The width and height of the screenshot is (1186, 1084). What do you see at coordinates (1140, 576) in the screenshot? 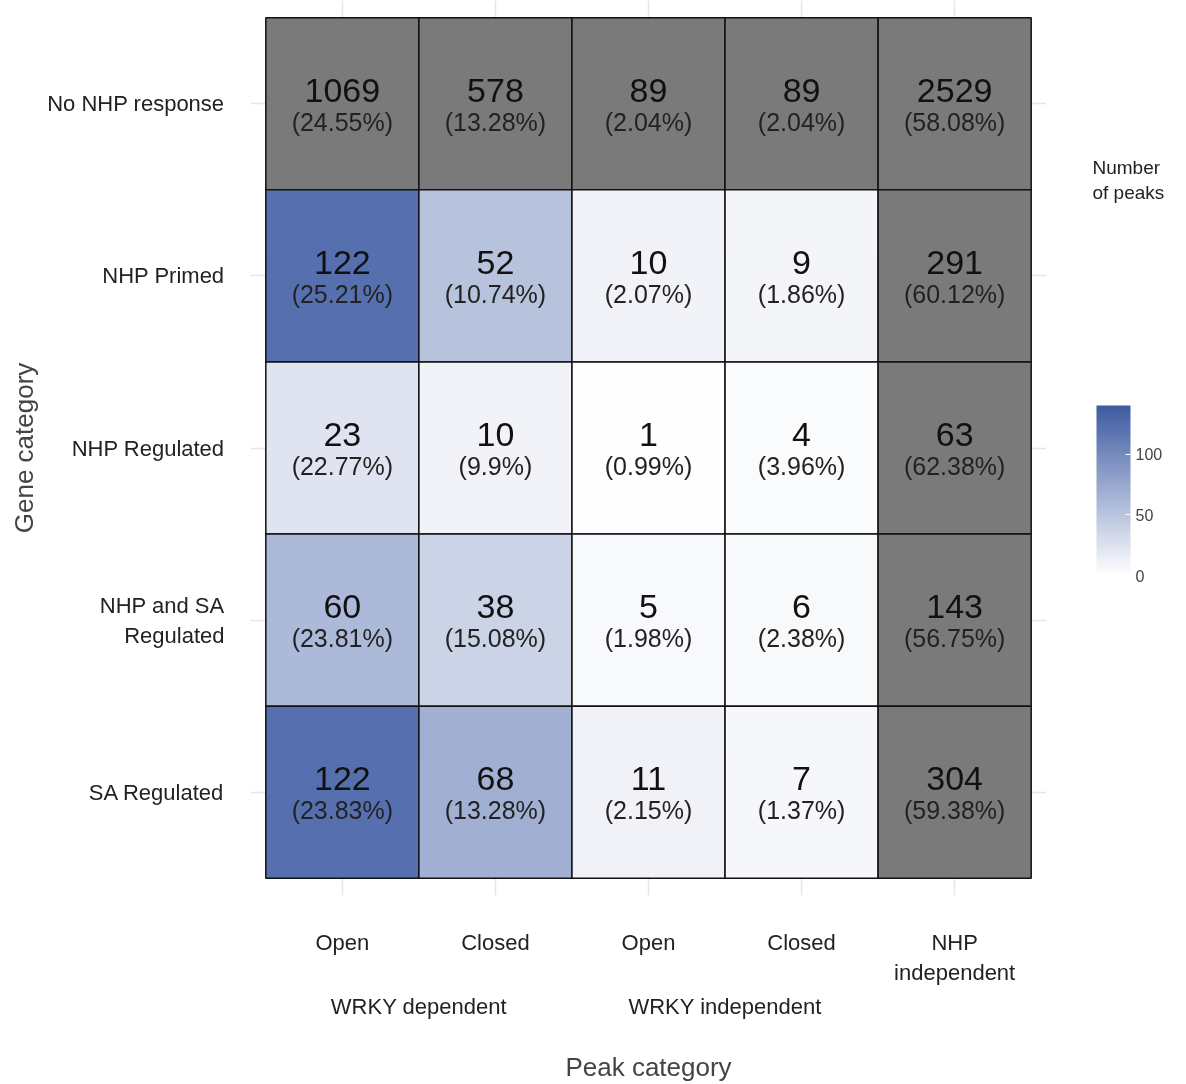
I see `color-bar-label: 0` at bounding box center [1140, 576].